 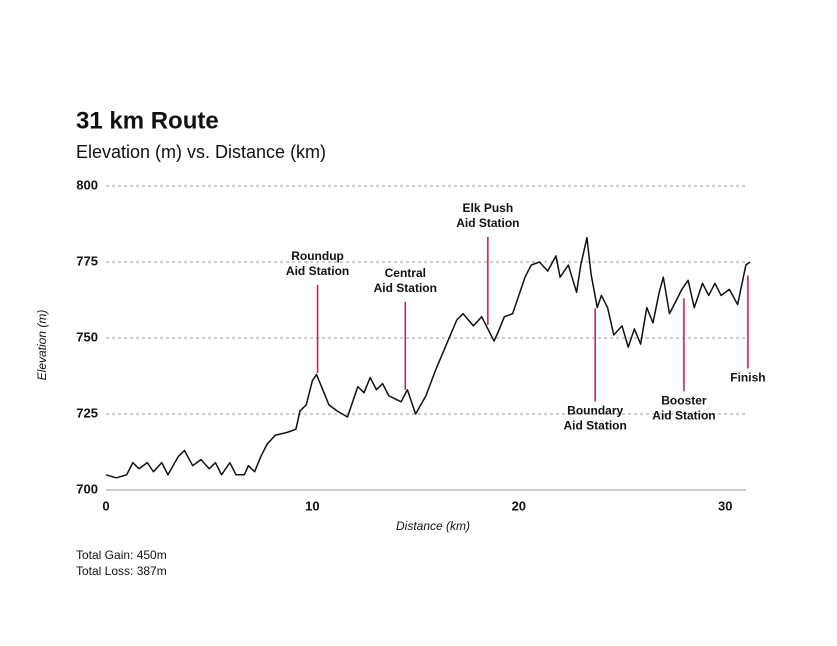 I want to click on annotation-label: Elk Push, so click(x=488, y=208).